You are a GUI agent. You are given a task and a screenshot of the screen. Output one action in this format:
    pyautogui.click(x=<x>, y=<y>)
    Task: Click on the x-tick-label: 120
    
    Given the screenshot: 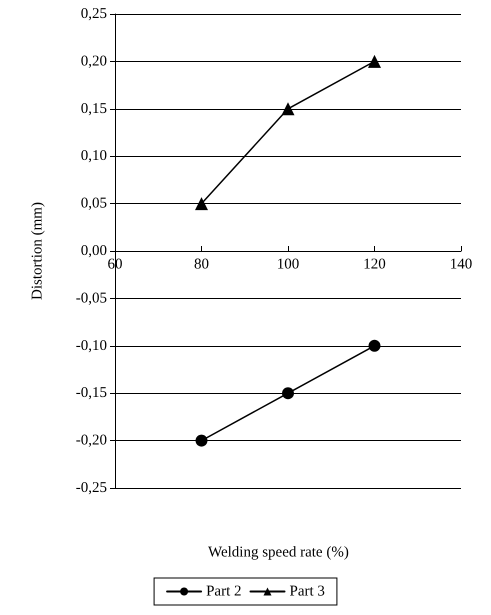 What is the action you would take?
    pyautogui.click(x=374, y=264)
    